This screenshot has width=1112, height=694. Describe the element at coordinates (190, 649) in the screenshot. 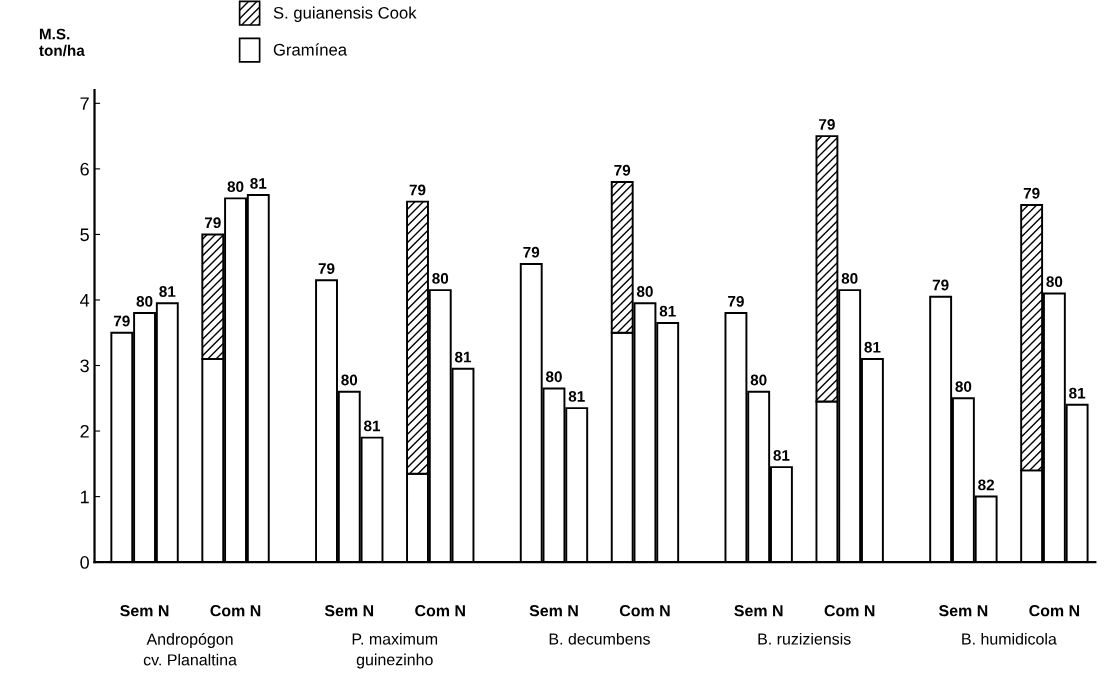

I see `text: Andropógon cv. Planaltina` at that location.